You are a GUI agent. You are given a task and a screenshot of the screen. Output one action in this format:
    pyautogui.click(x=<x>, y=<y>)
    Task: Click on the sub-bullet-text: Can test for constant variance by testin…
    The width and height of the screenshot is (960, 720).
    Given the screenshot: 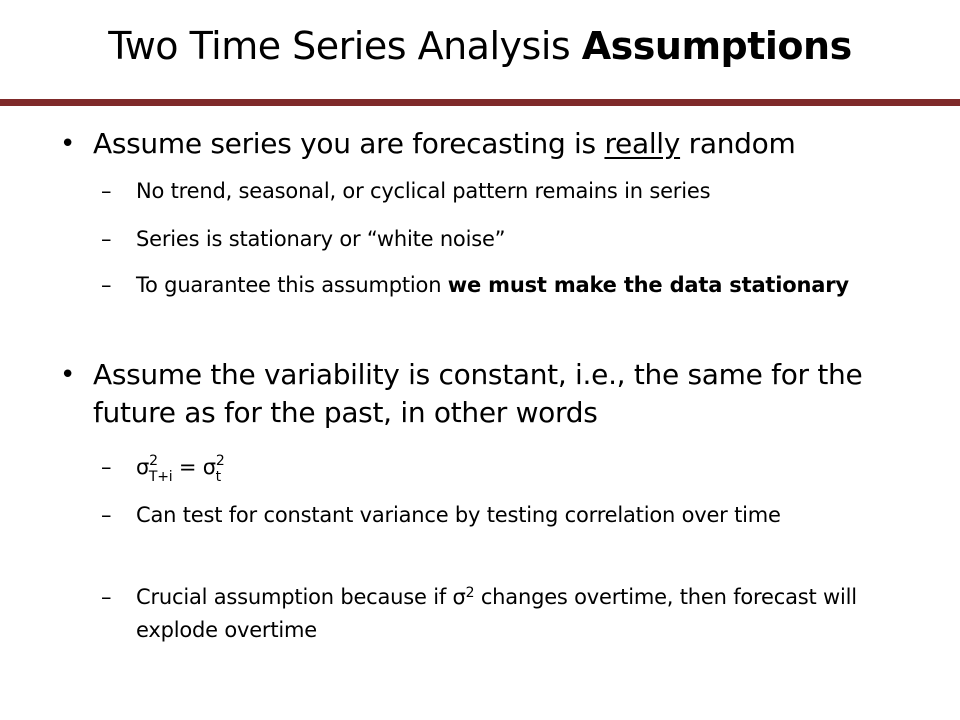 What is the action you would take?
    pyautogui.click(x=458, y=515)
    